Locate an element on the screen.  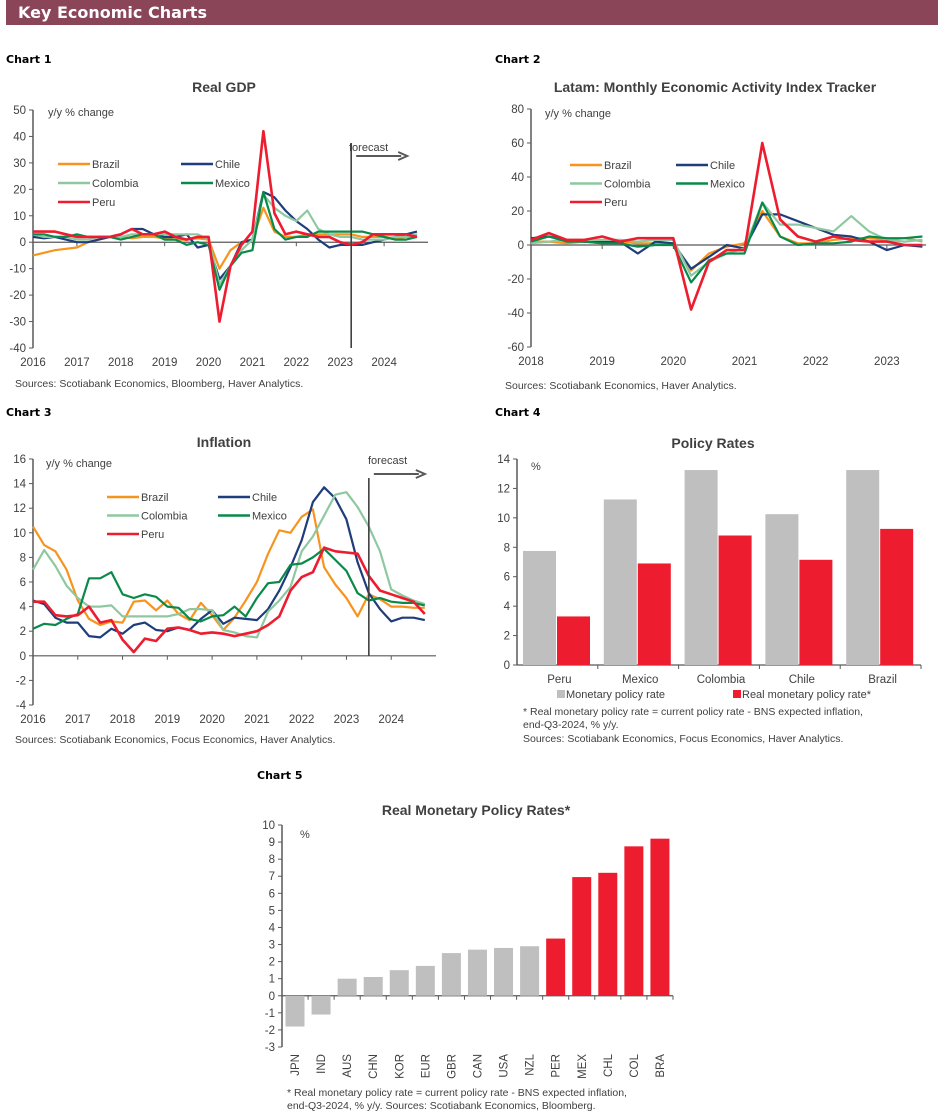
chart-5-bar-usa is located at coordinates (504, 971).